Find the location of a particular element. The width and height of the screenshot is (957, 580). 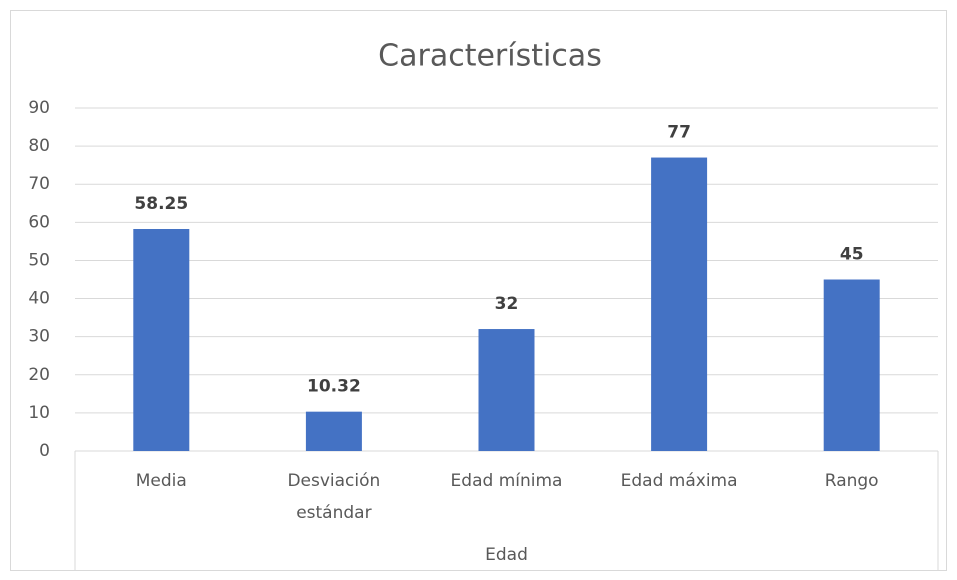

y-tick-label: 0 is located at coordinates (44, 451).